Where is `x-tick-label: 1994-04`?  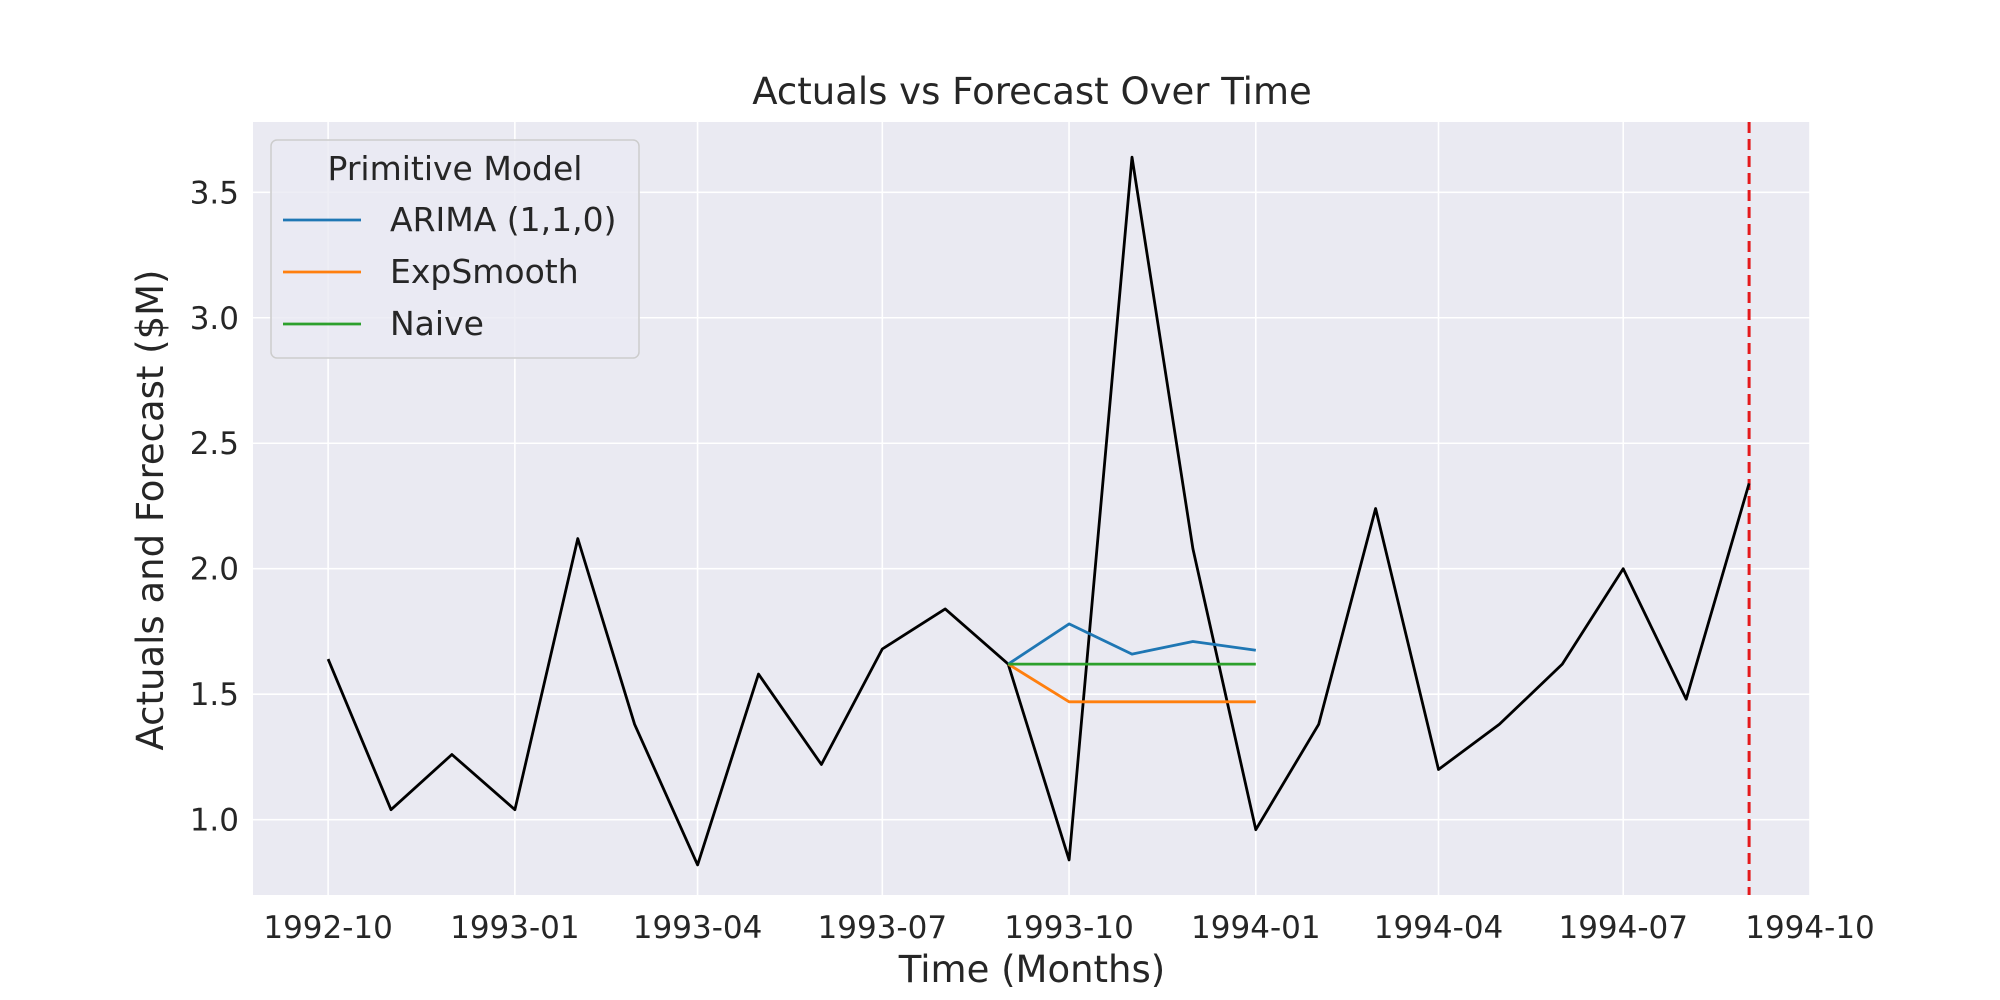 x-tick-label: 1994-04 is located at coordinates (1439, 928).